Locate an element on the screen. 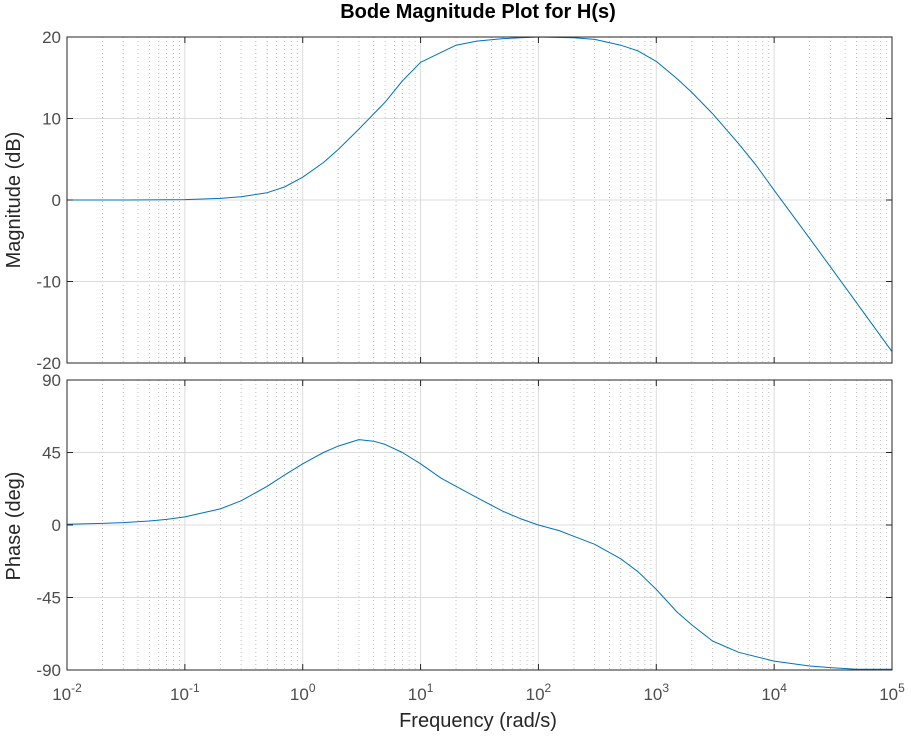 Image resolution: width=911 pixels, height=736 pixels. y-tick-label: 20 is located at coordinates (51, 37).